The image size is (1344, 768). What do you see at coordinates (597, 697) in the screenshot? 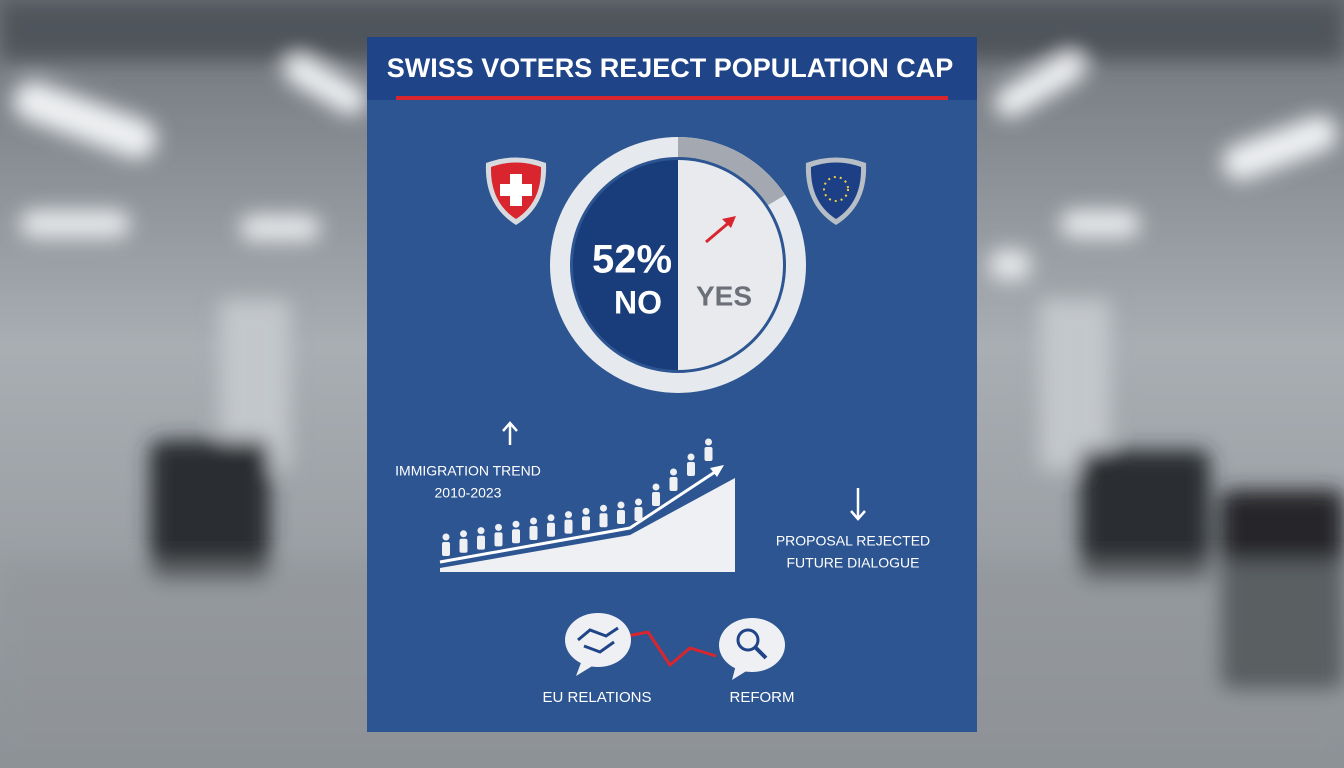
I see `topic-label: EU RELATIONS` at bounding box center [597, 697].